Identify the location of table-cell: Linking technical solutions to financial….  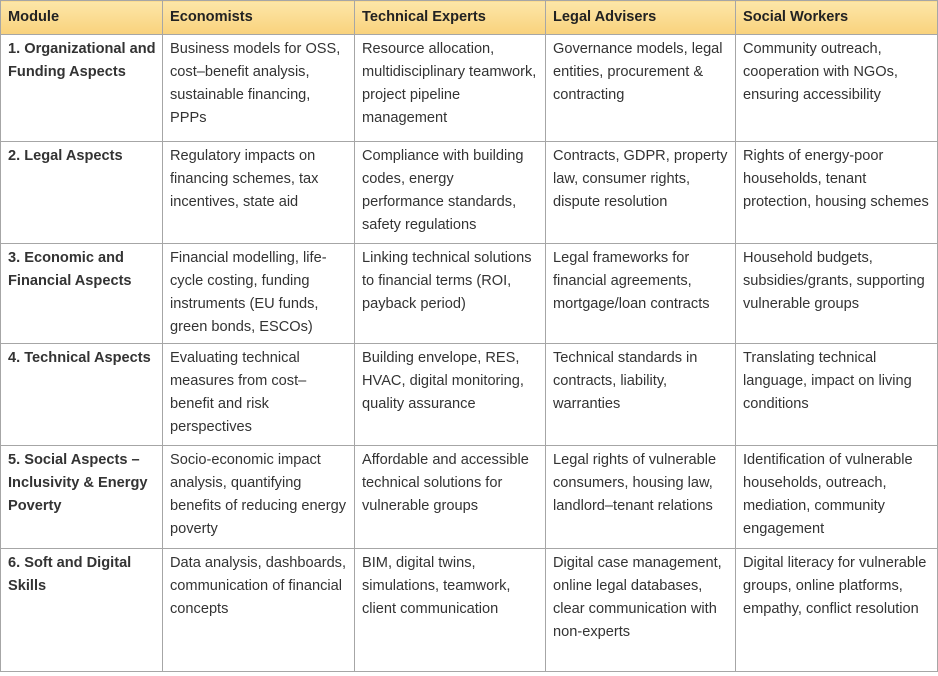
(450, 293).